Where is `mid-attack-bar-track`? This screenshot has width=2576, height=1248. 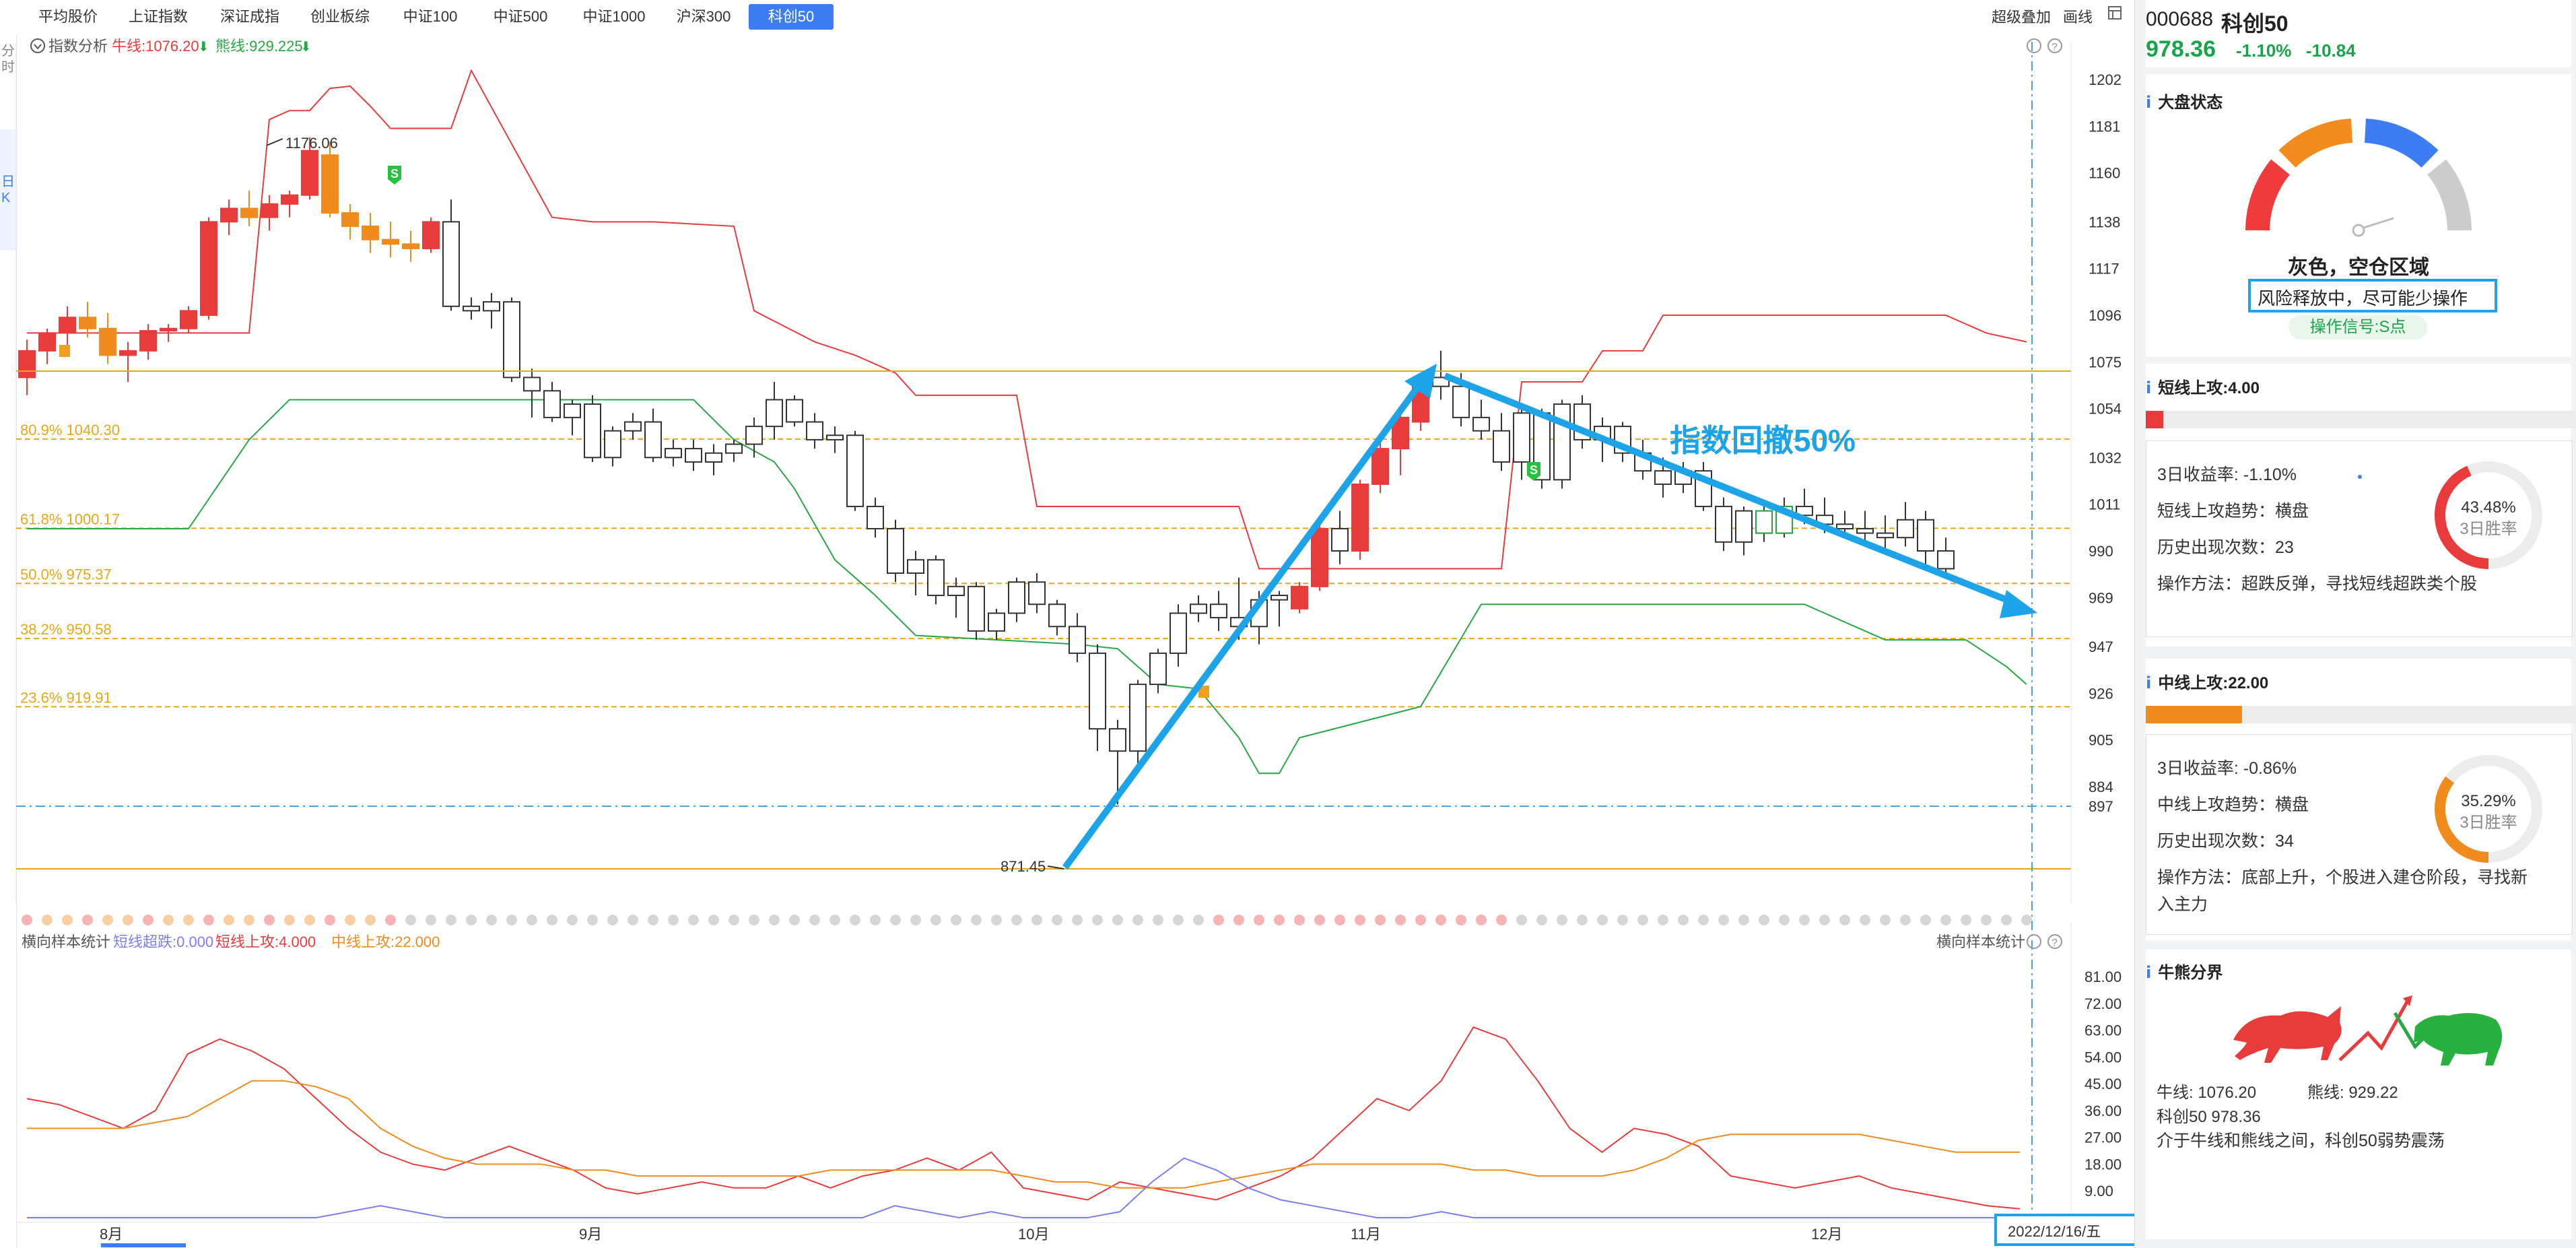
mid-attack-bar-track is located at coordinates (2361, 714).